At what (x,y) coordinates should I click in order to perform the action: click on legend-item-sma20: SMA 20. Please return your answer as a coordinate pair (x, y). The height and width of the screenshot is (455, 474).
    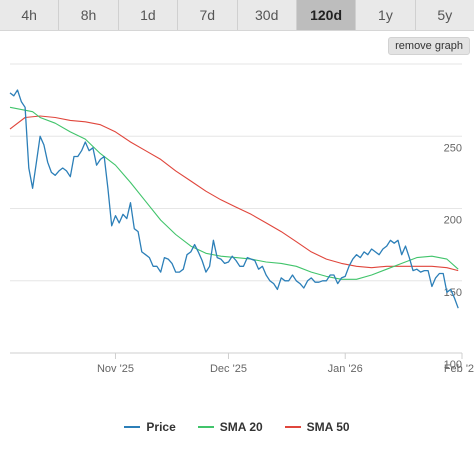
    Looking at the image, I should click on (230, 427).